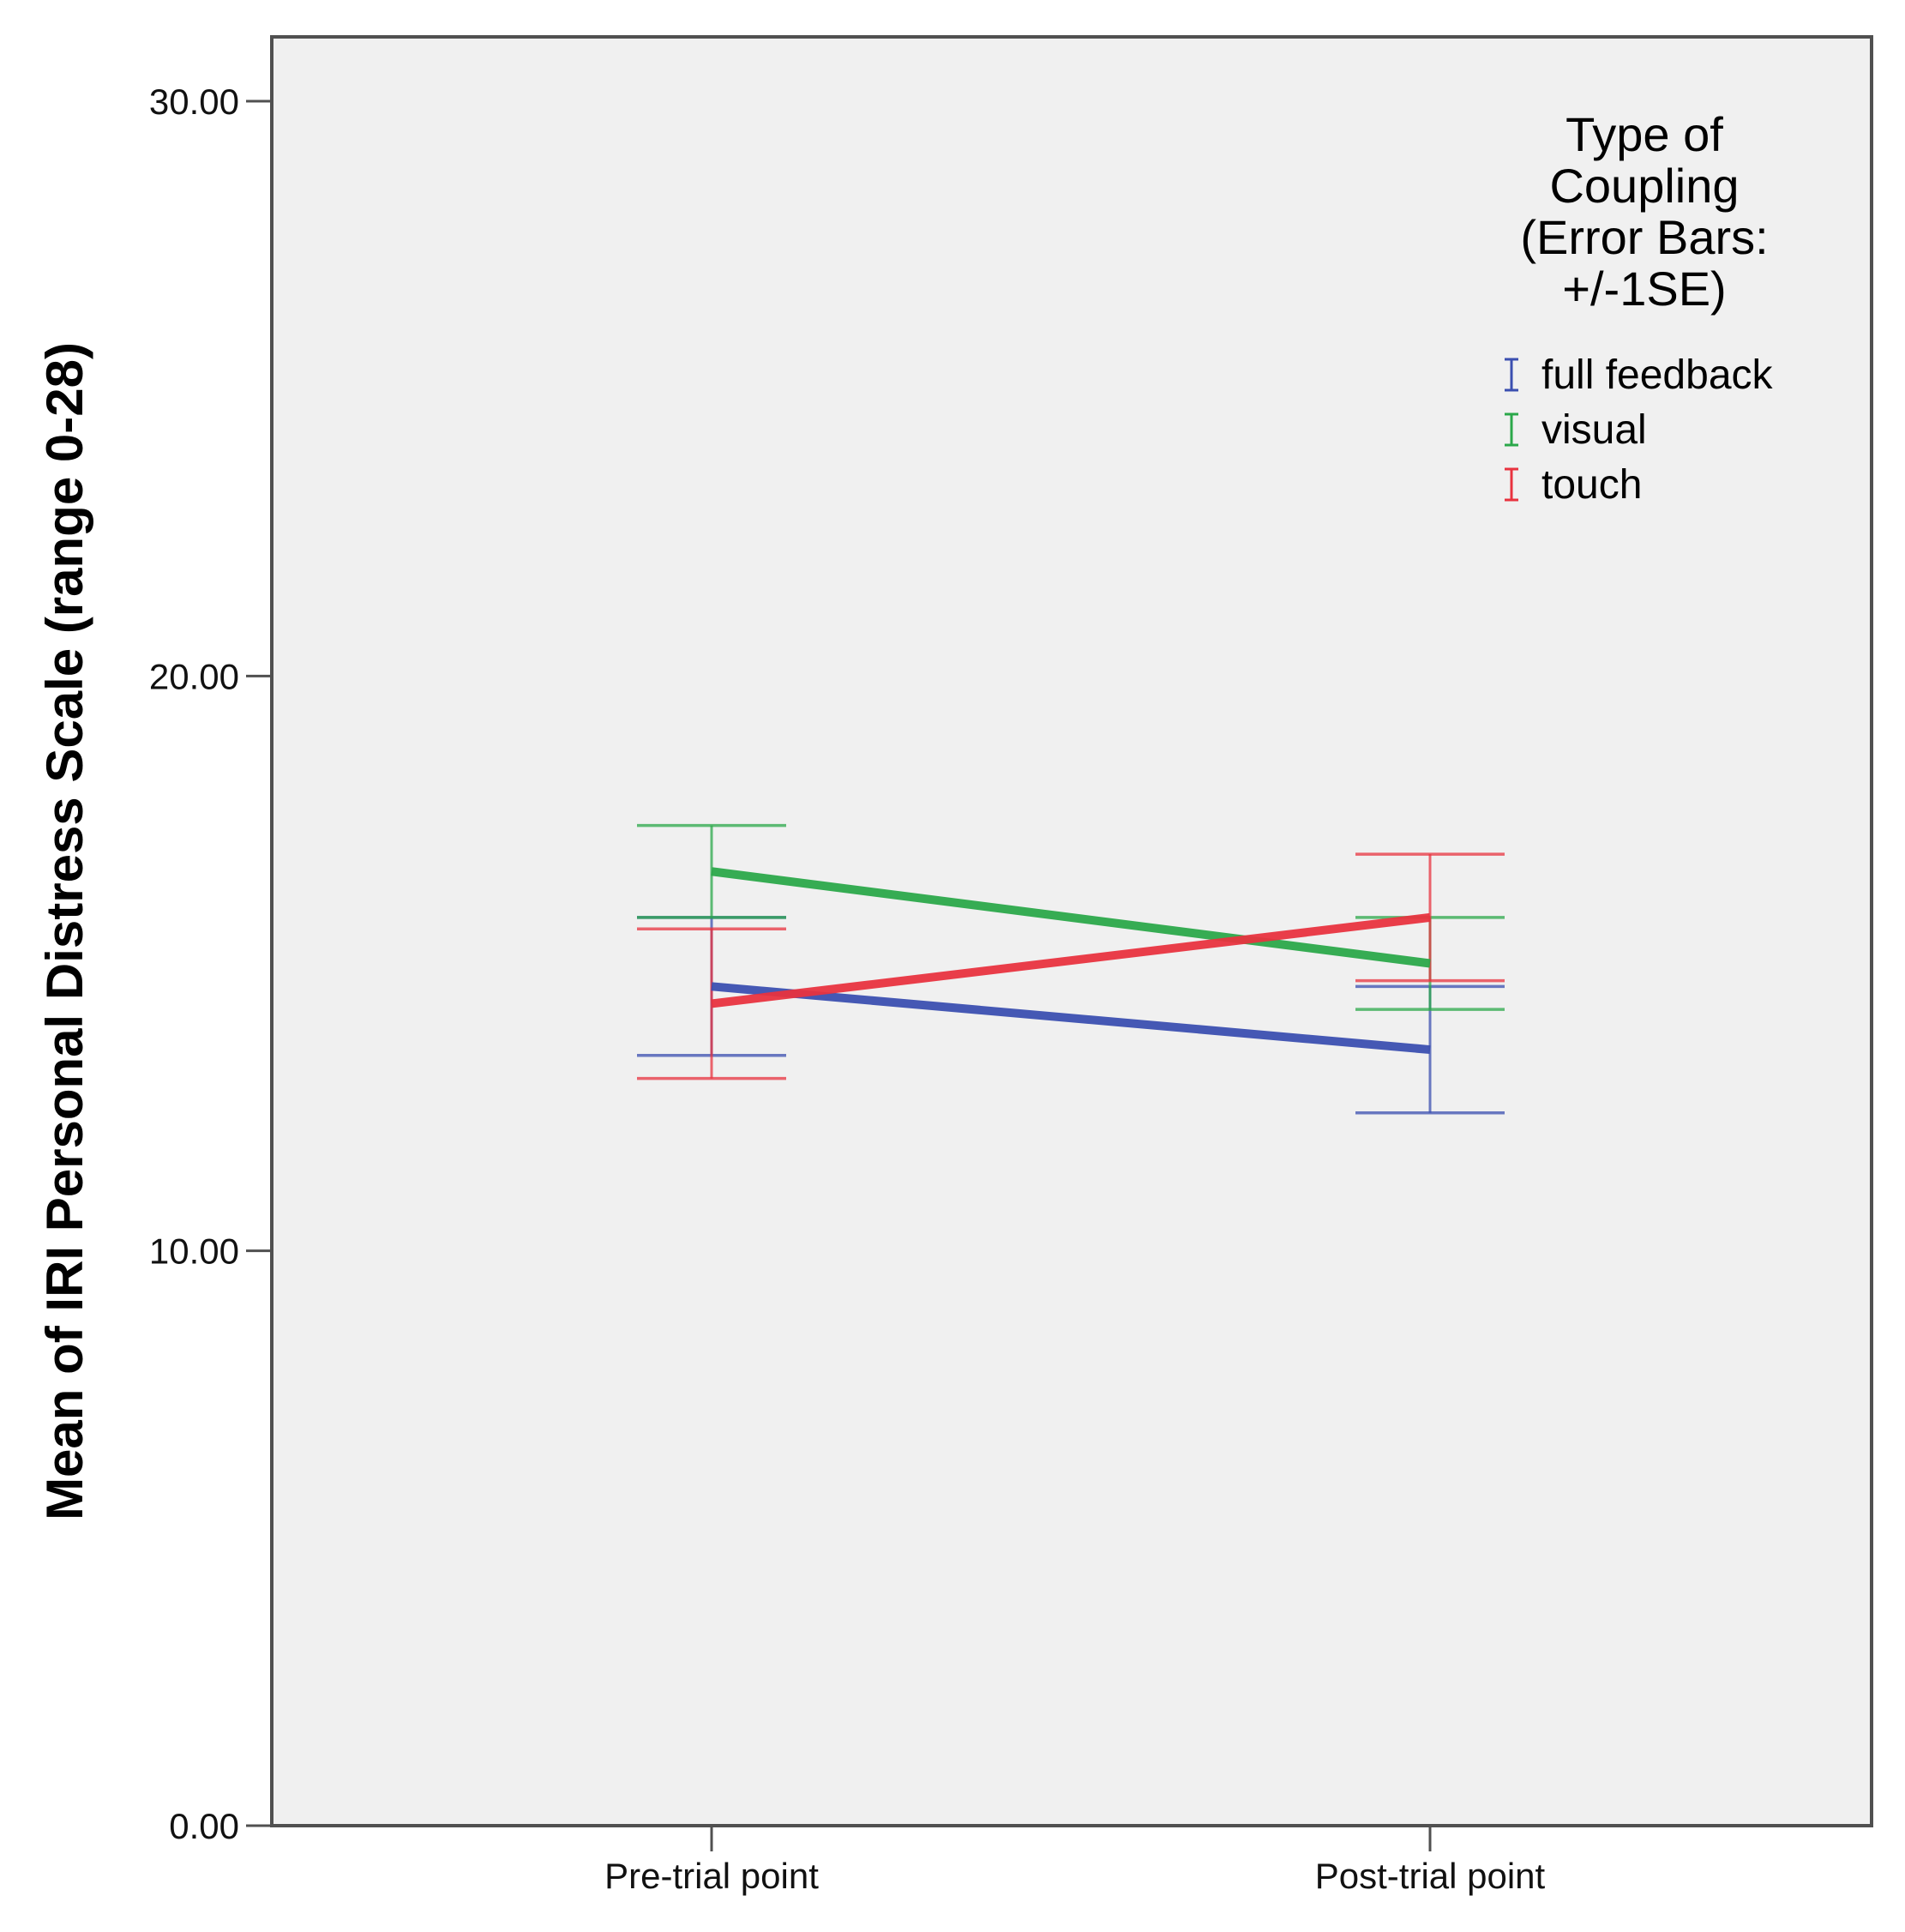 The image size is (1905, 1932). Describe the element at coordinates (1591, 485) in the screenshot. I see `legend-label: touch` at that location.